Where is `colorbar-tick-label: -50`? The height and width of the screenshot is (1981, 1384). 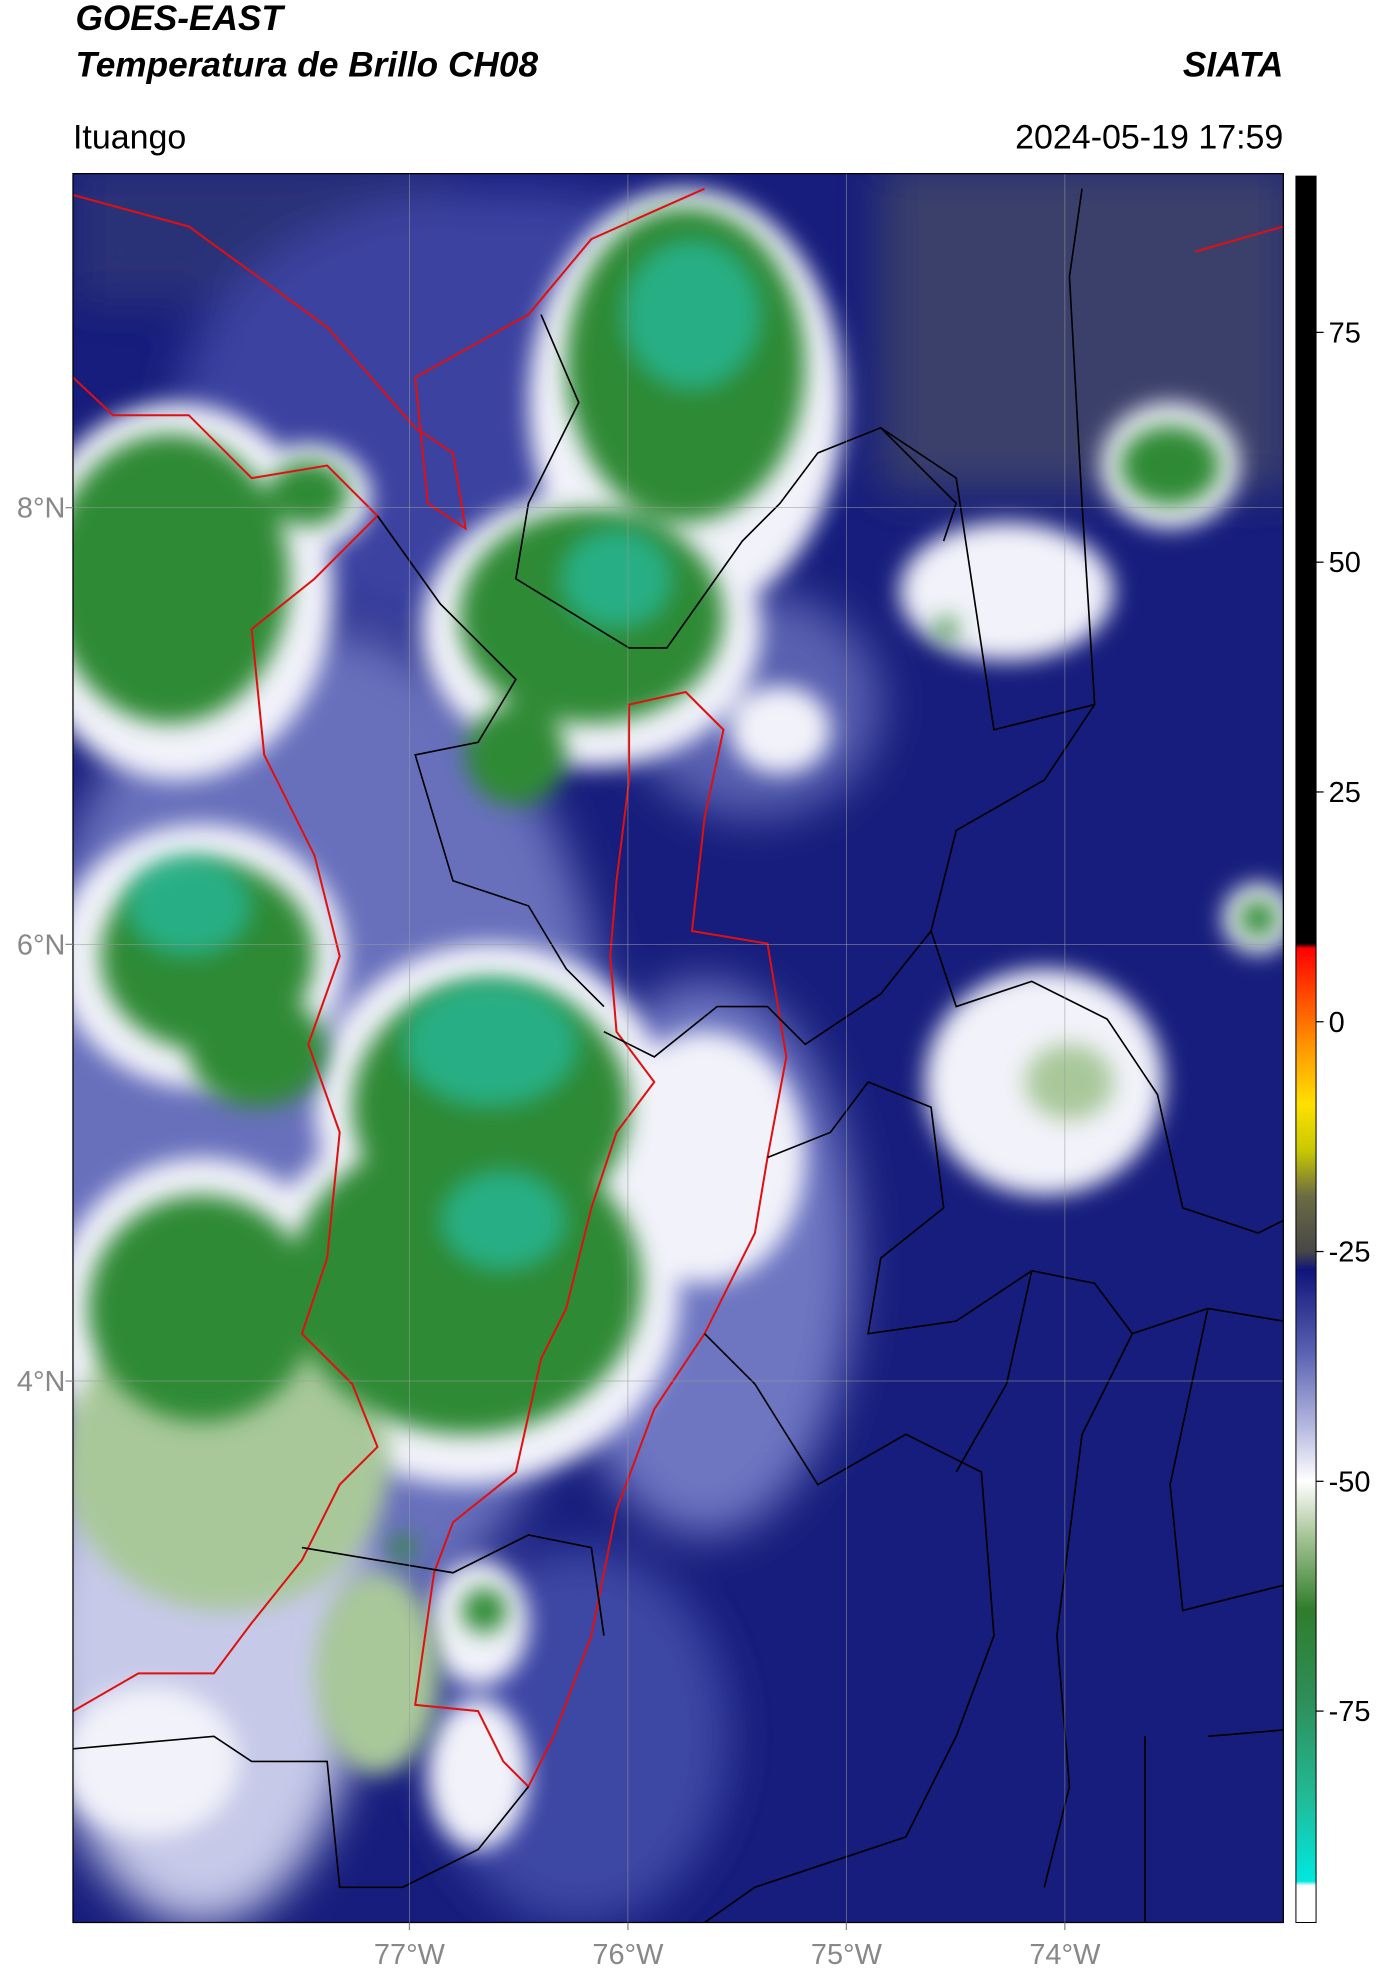
colorbar-tick-label: -50 is located at coordinates (1350, 1482).